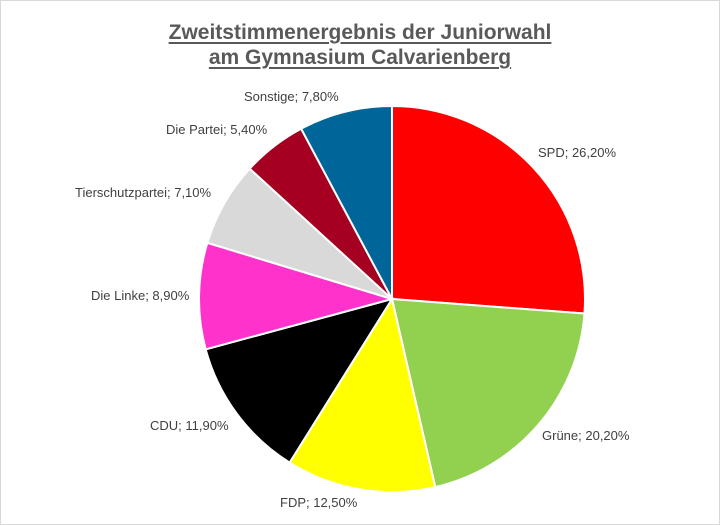  Describe the element at coordinates (488, 209) in the screenshot. I see `pie-slice-spd` at that location.